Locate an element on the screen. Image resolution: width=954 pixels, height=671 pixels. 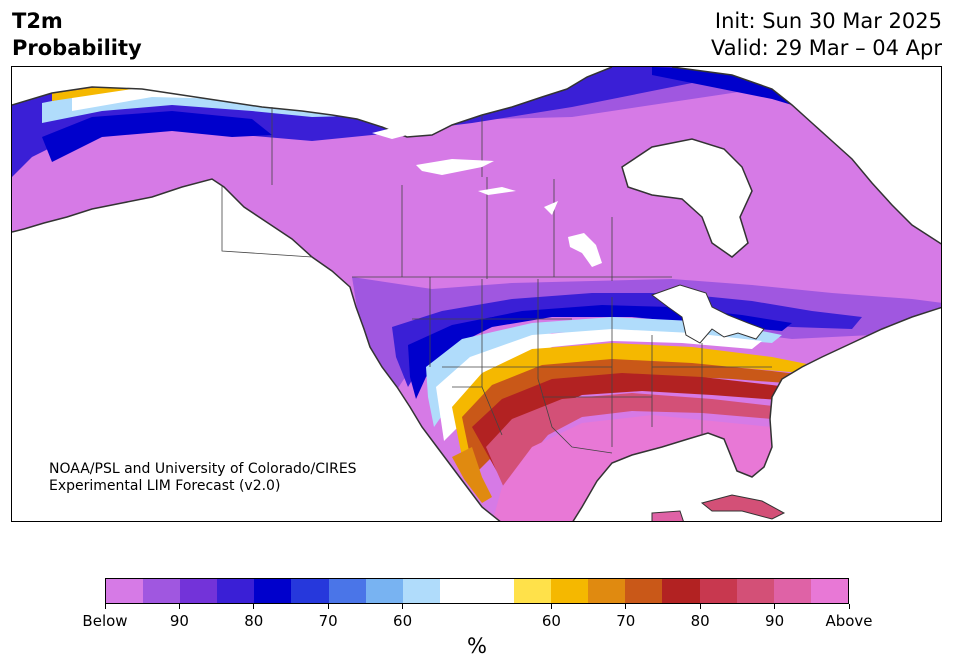
cuba is located at coordinates (743, 507).